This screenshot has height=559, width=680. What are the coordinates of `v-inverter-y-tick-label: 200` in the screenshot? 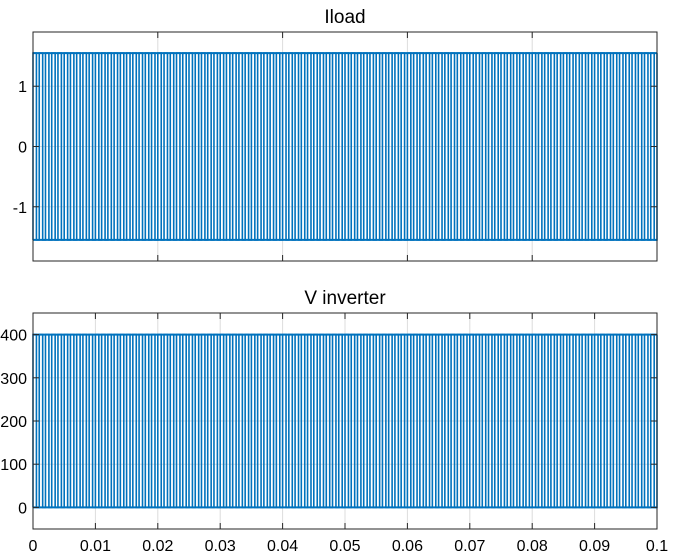 It's located at (13, 422).